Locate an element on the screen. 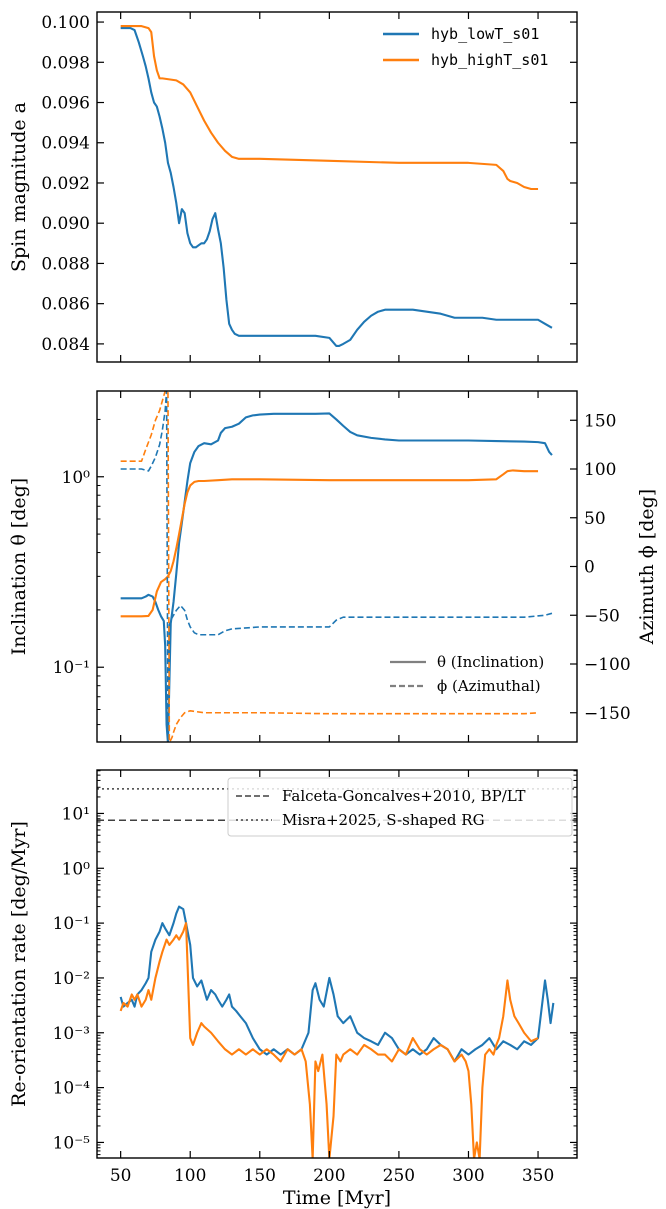  y-axis-label: Inclination θ [deg] is located at coordinates (19, 566).